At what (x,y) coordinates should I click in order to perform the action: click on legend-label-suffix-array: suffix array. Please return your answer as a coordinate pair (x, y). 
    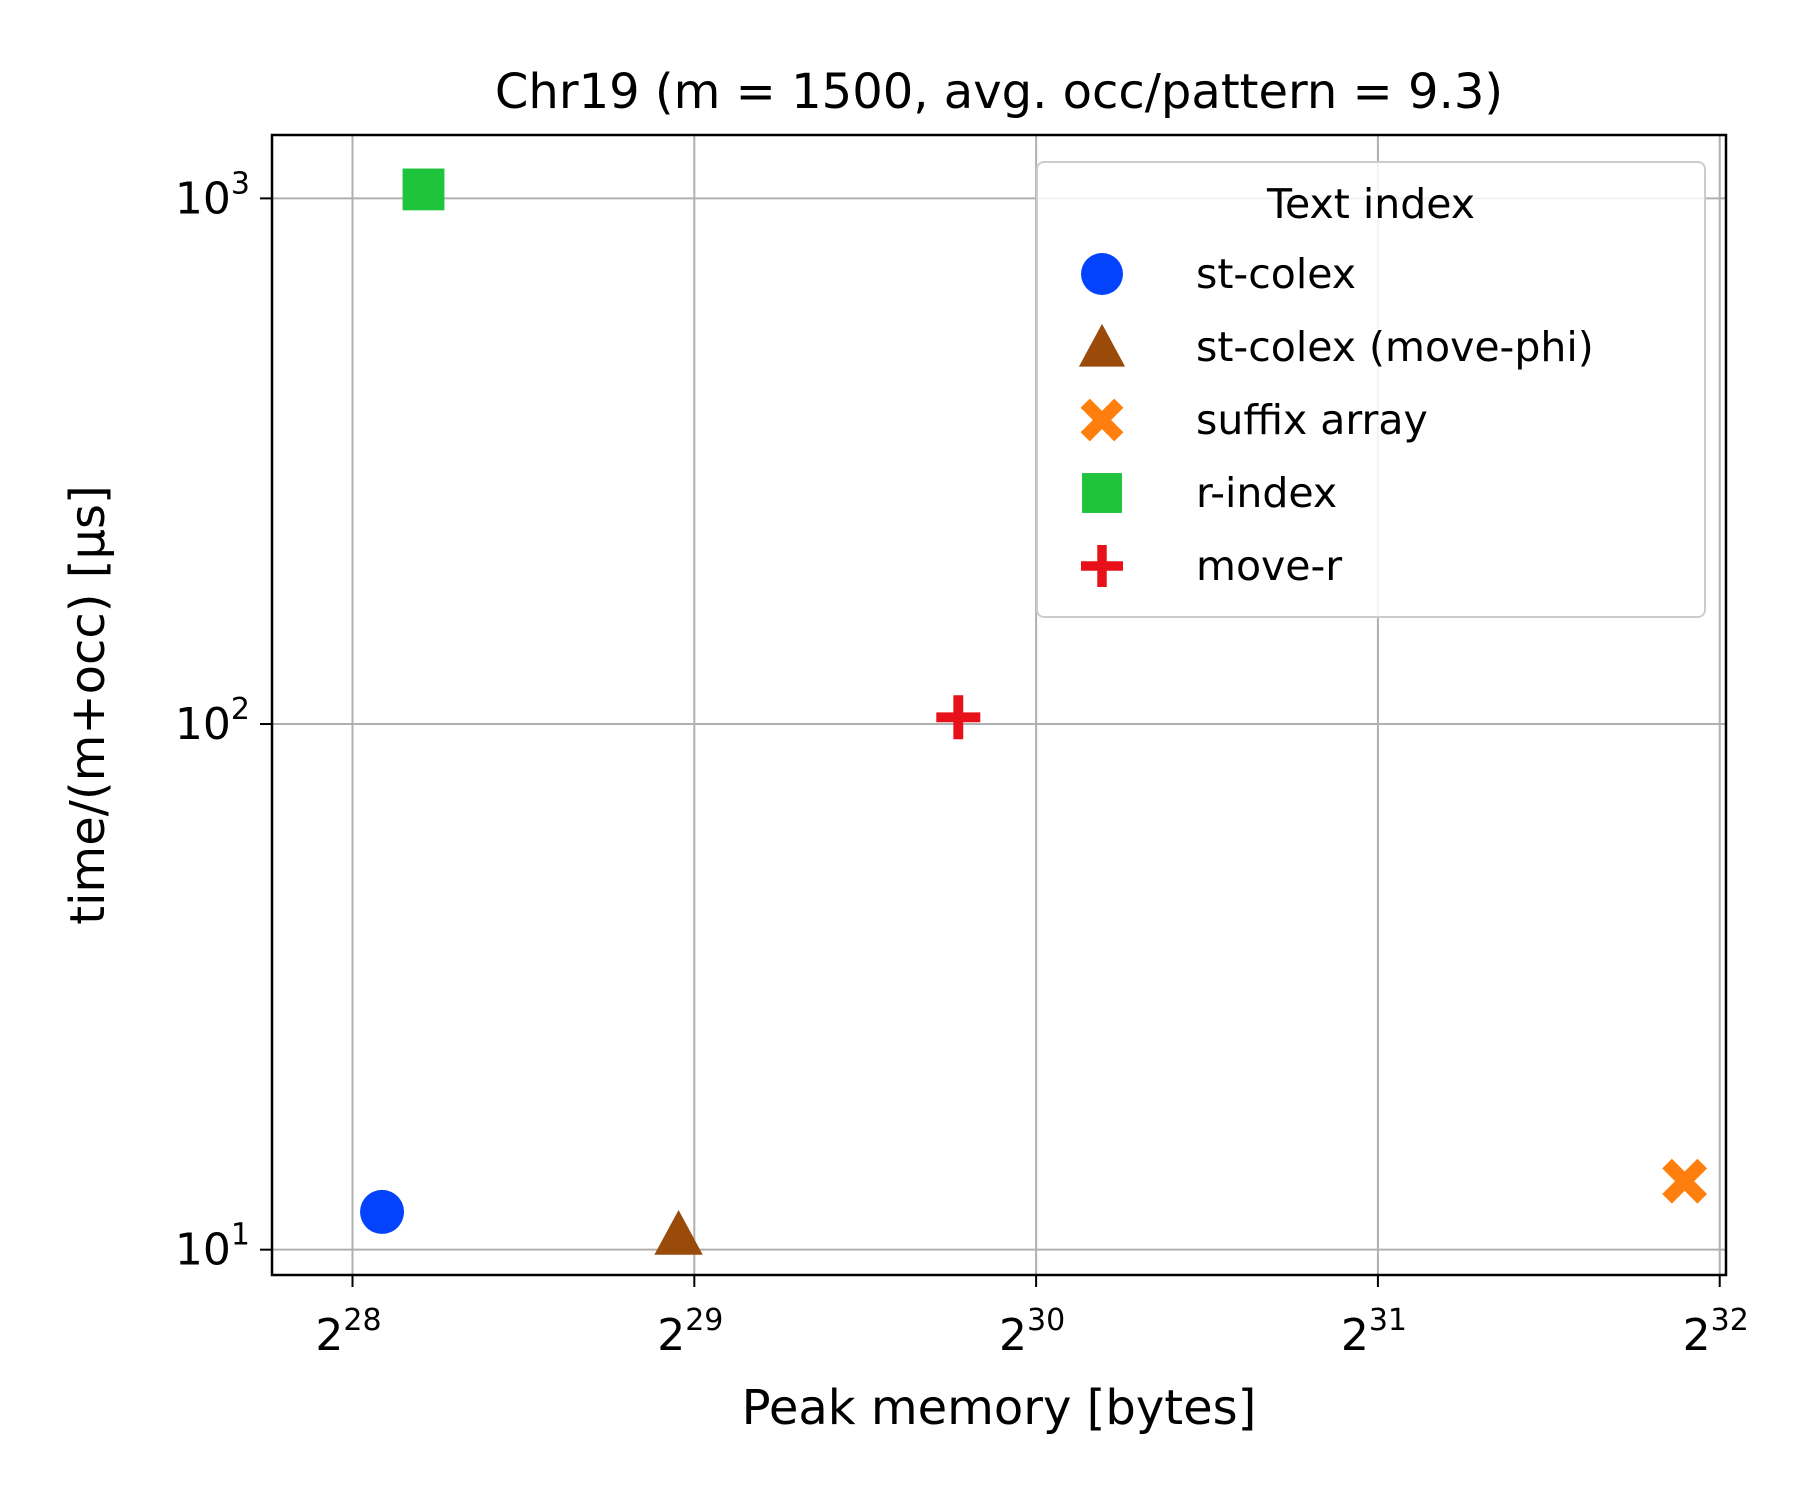
    Looking at the image, I should click on (1312, 420).